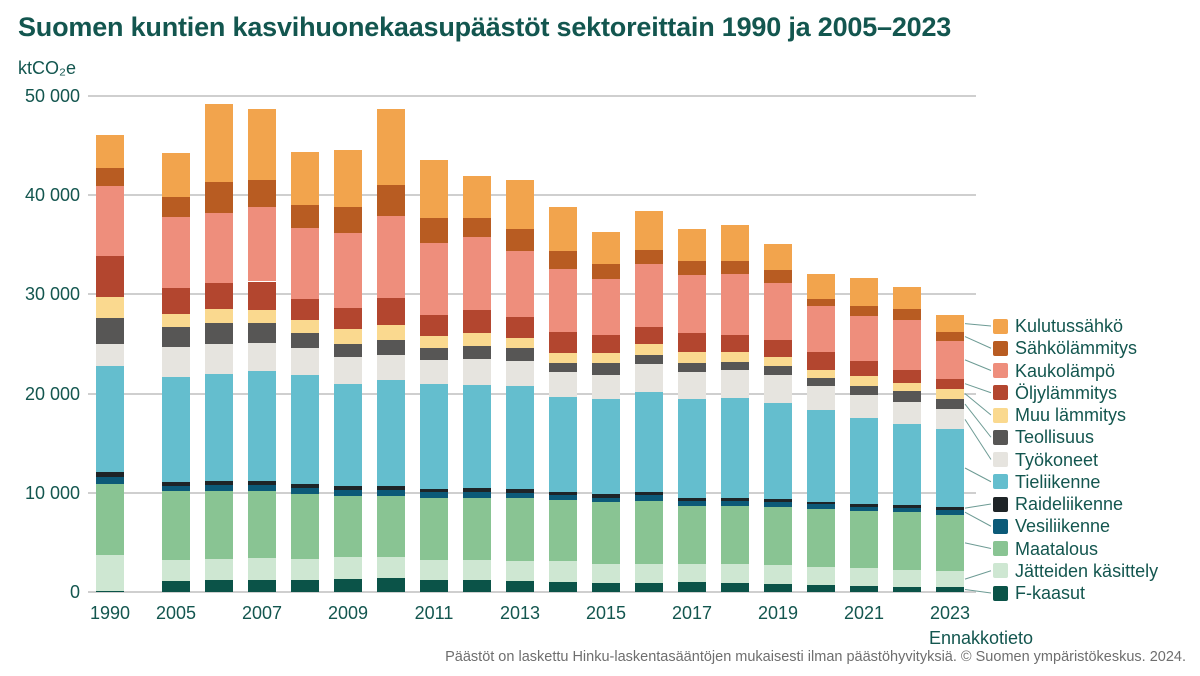  Describe the element at coordinates (219, 296) in the screenshot. I see `bar-segment-oljylammitys-2006` at that location.